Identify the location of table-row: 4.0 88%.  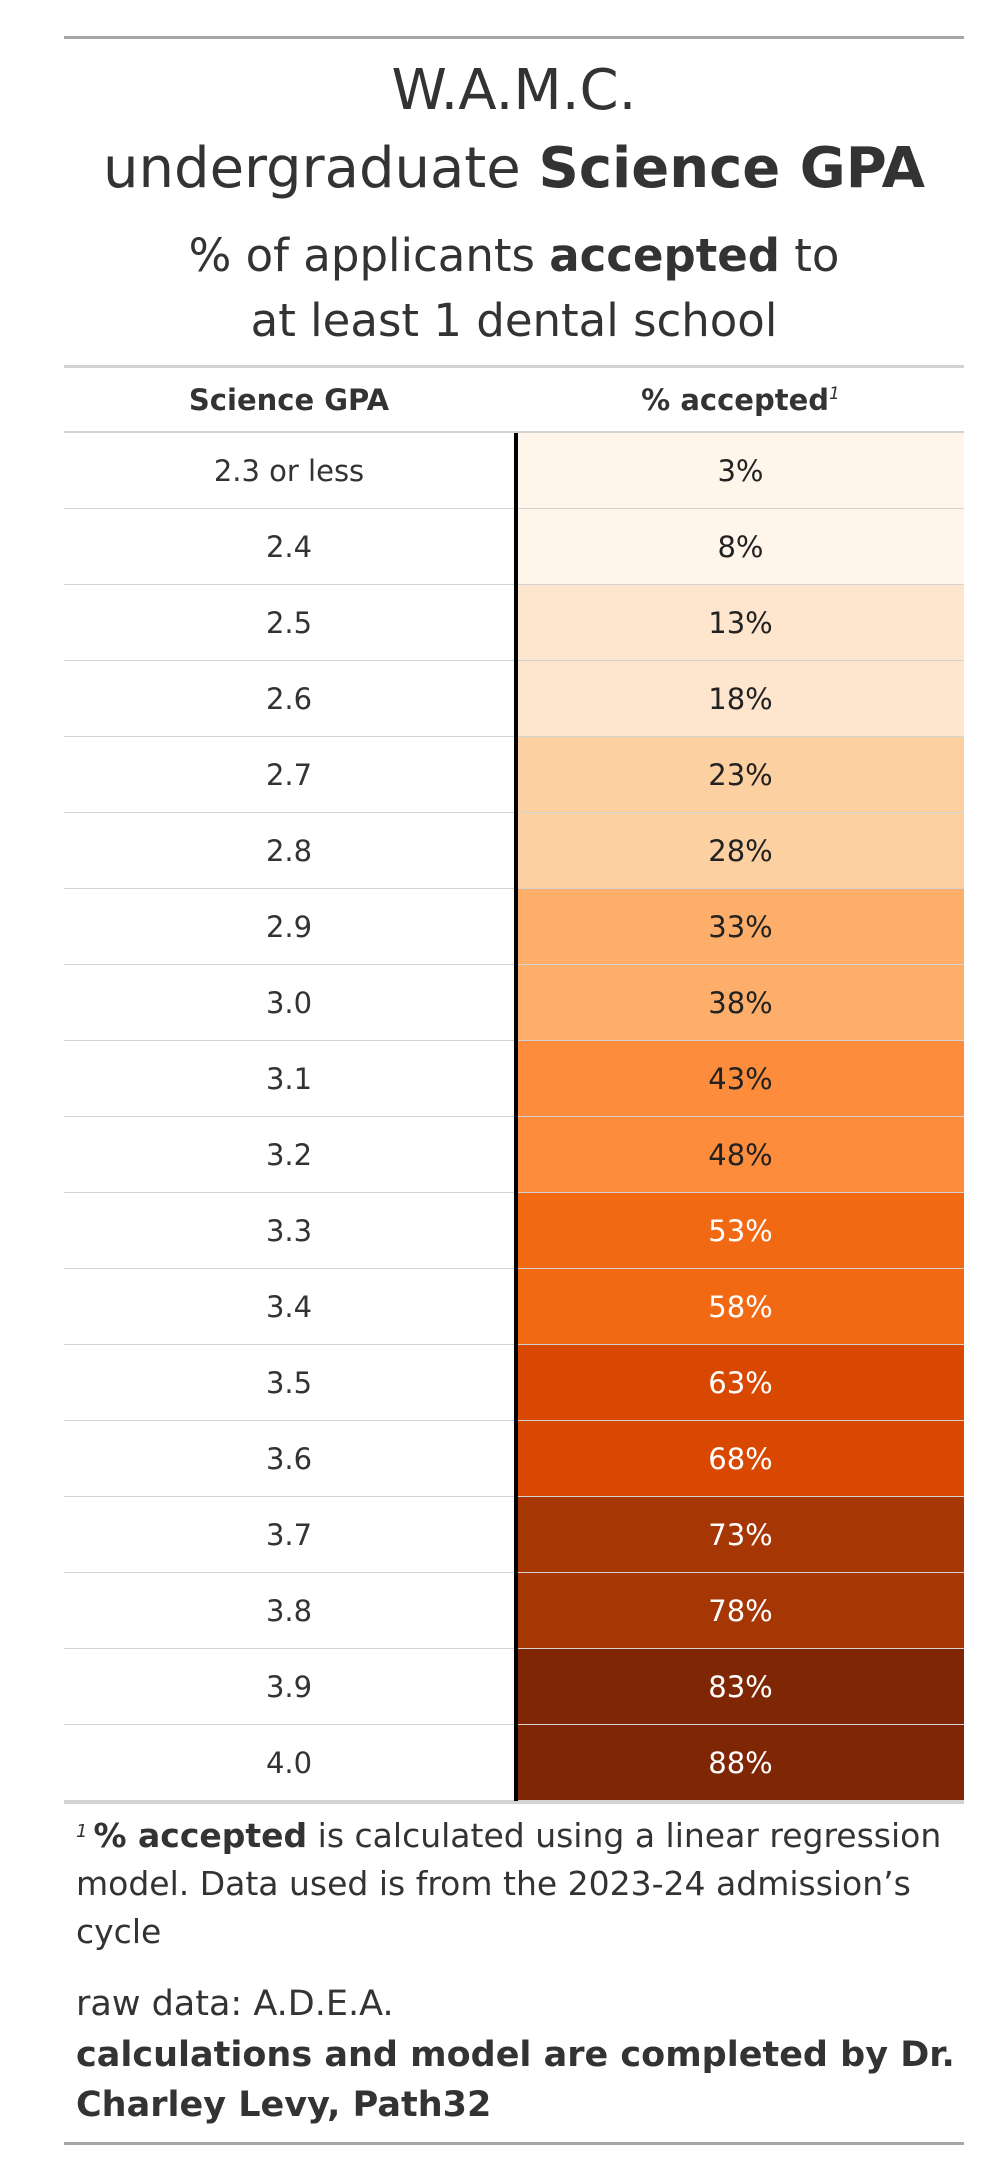
(514, 1763).